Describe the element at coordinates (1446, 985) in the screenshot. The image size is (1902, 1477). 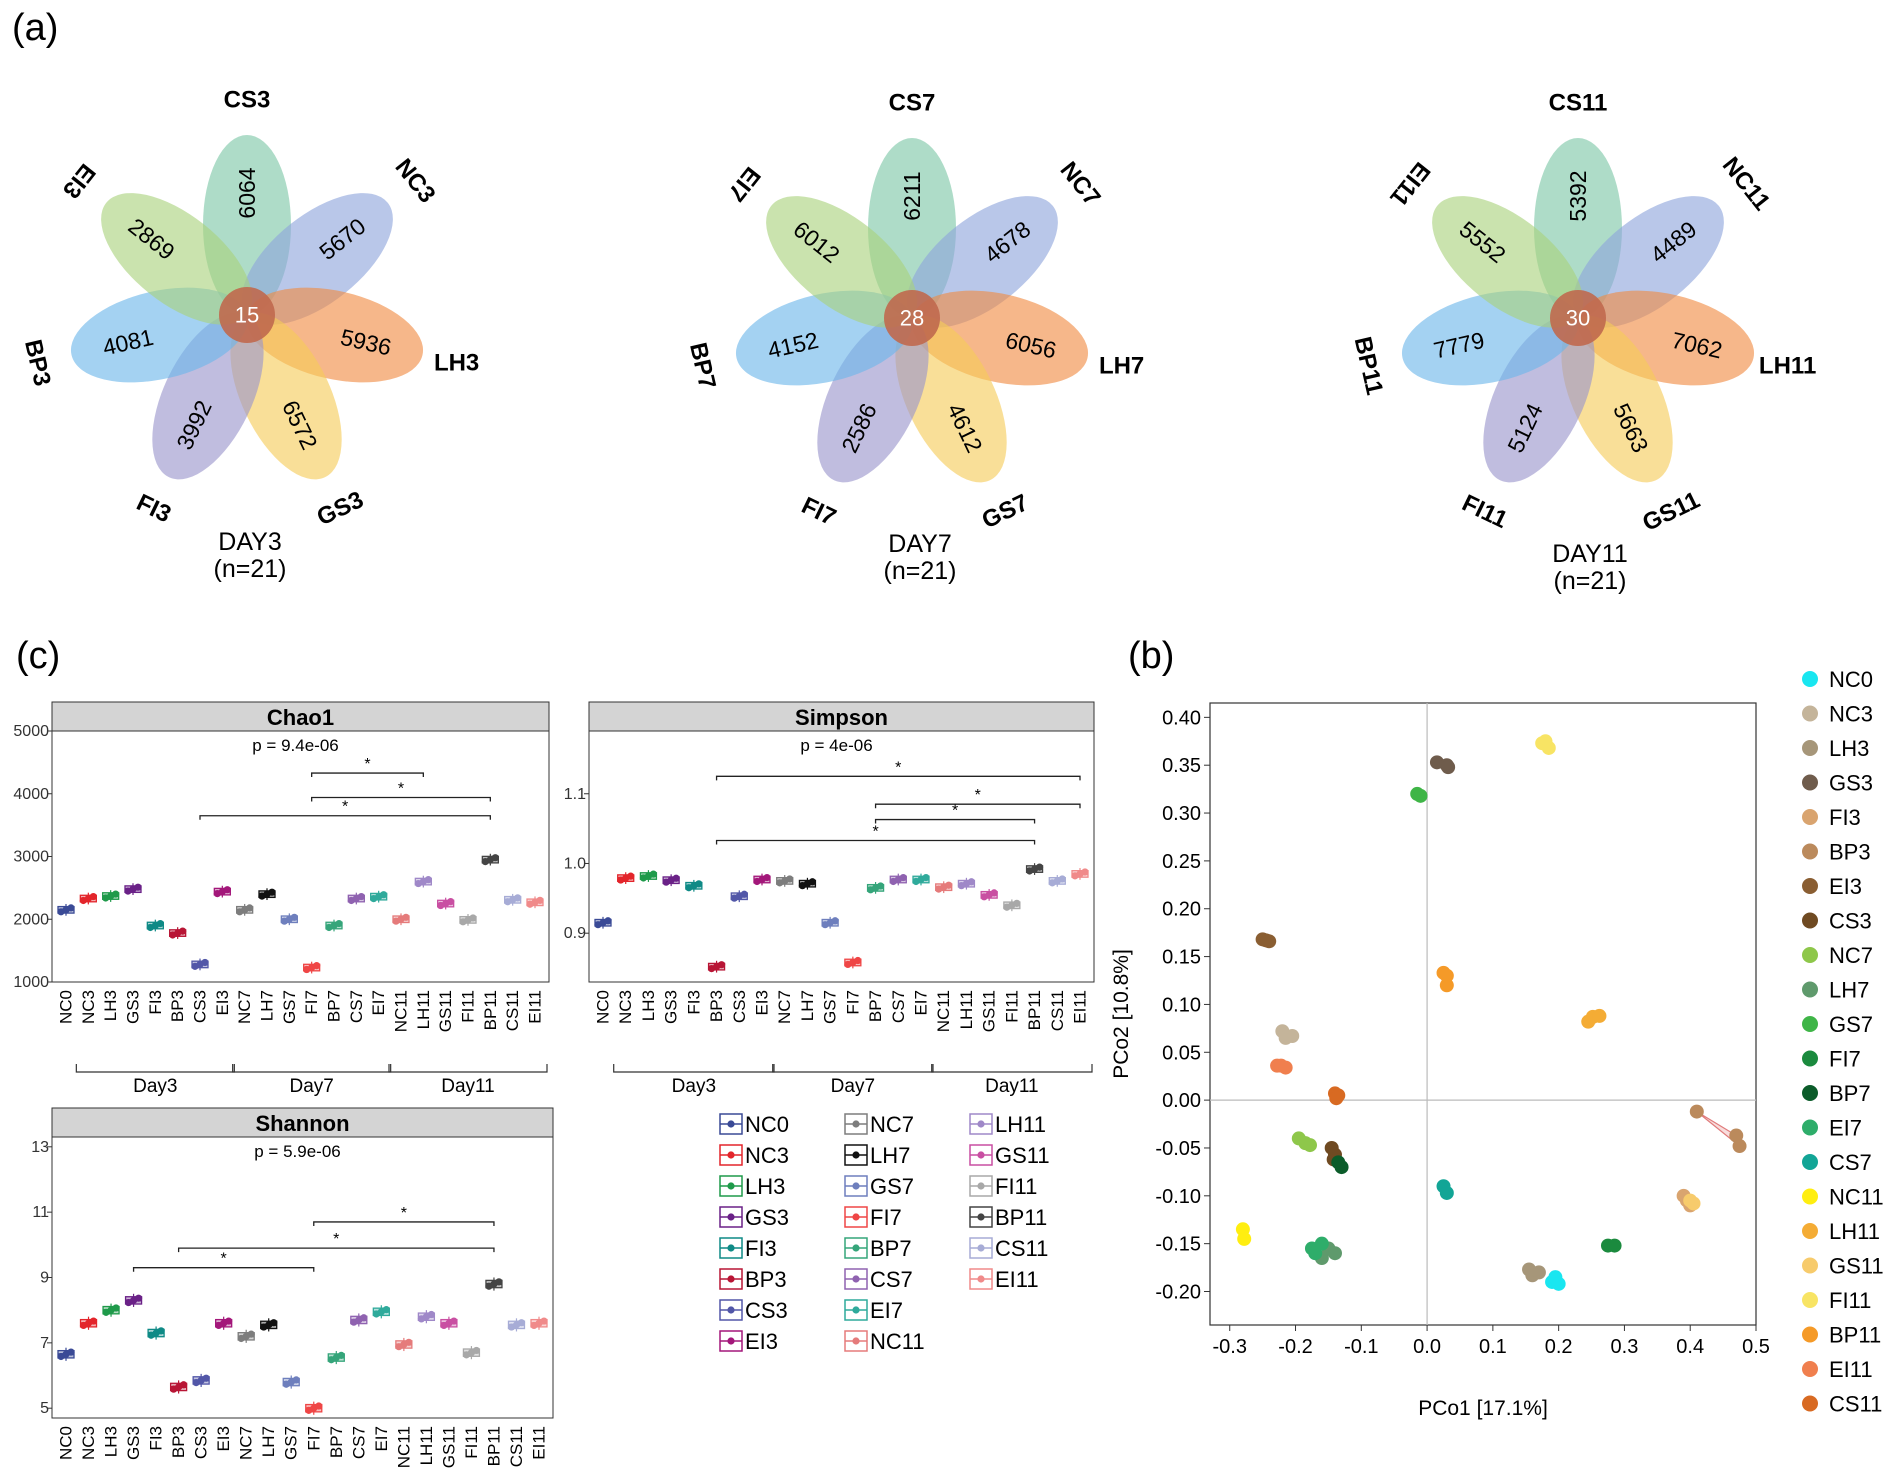
I see `data-point-bp11` at that location.